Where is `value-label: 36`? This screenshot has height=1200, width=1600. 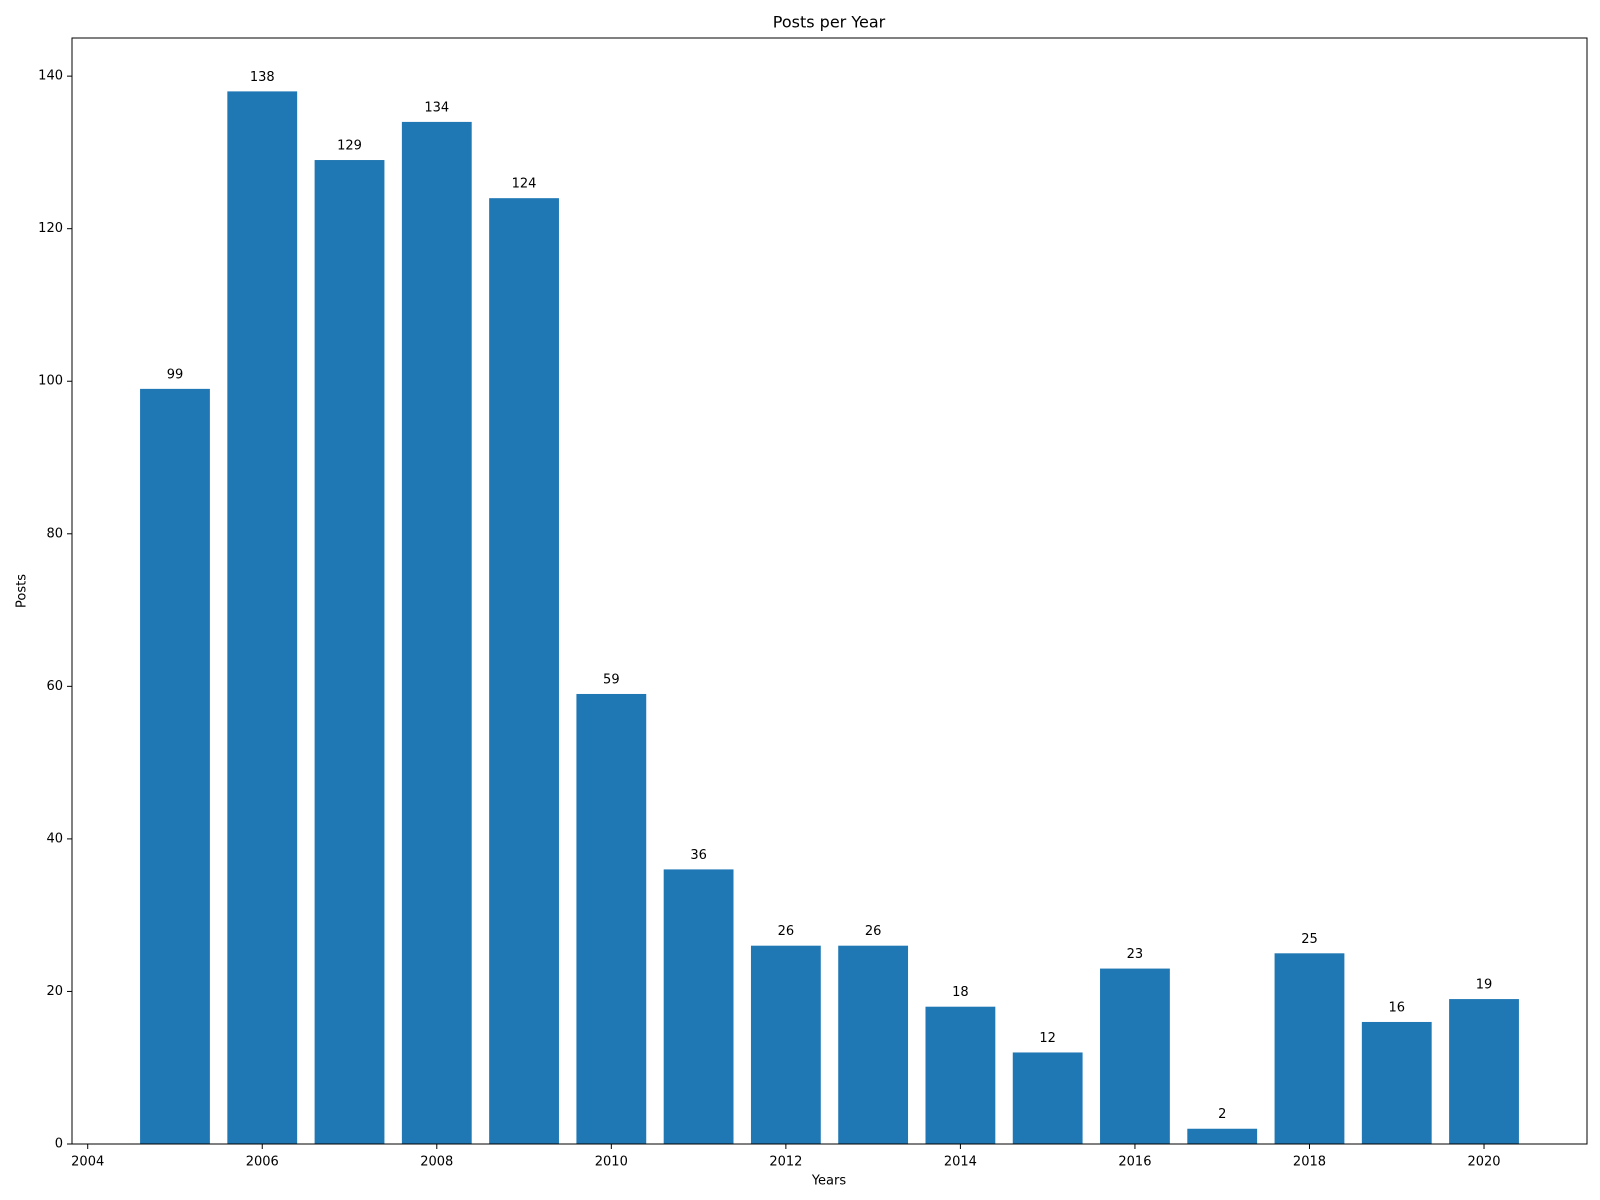
value-label: 36 is located at coordinates (698, 855).